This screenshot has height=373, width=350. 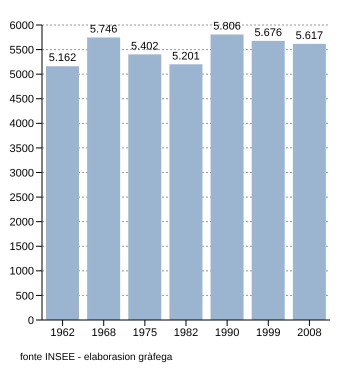 What do you see at coordinates (104, 29) in the screenshot?
I see `data-label: 5.746` at bounding box center [104, 29].